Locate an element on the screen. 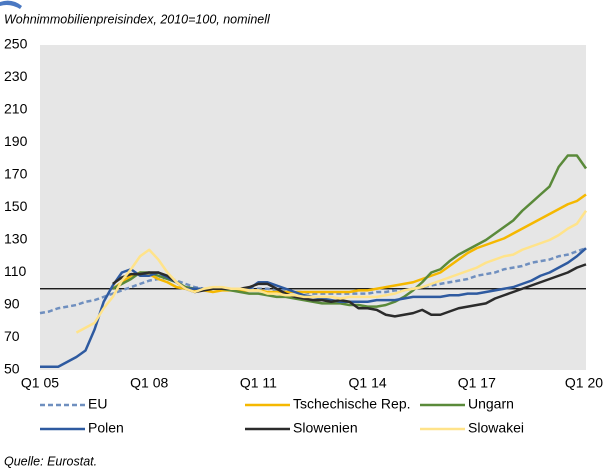 The width and height of the screenshot is (606, 471). legend-label: EU is located at coordinates (97, 404).